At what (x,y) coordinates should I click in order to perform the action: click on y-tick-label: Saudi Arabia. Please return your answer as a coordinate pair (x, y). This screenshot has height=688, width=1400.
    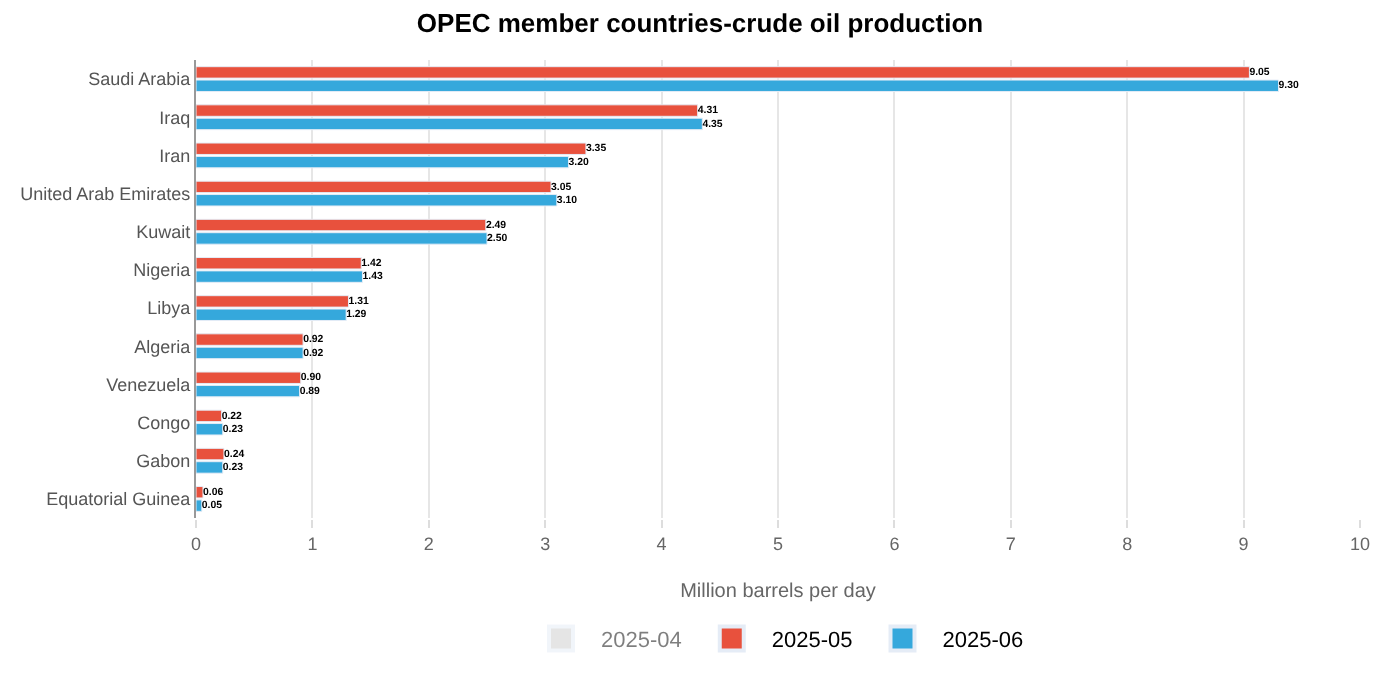
    Looking at the image, I should click on (139, 79).